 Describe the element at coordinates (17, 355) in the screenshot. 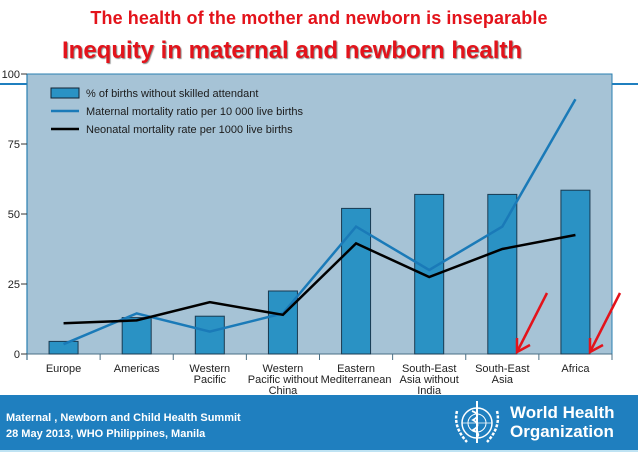

I see `y-tick-label: 0` at that location.